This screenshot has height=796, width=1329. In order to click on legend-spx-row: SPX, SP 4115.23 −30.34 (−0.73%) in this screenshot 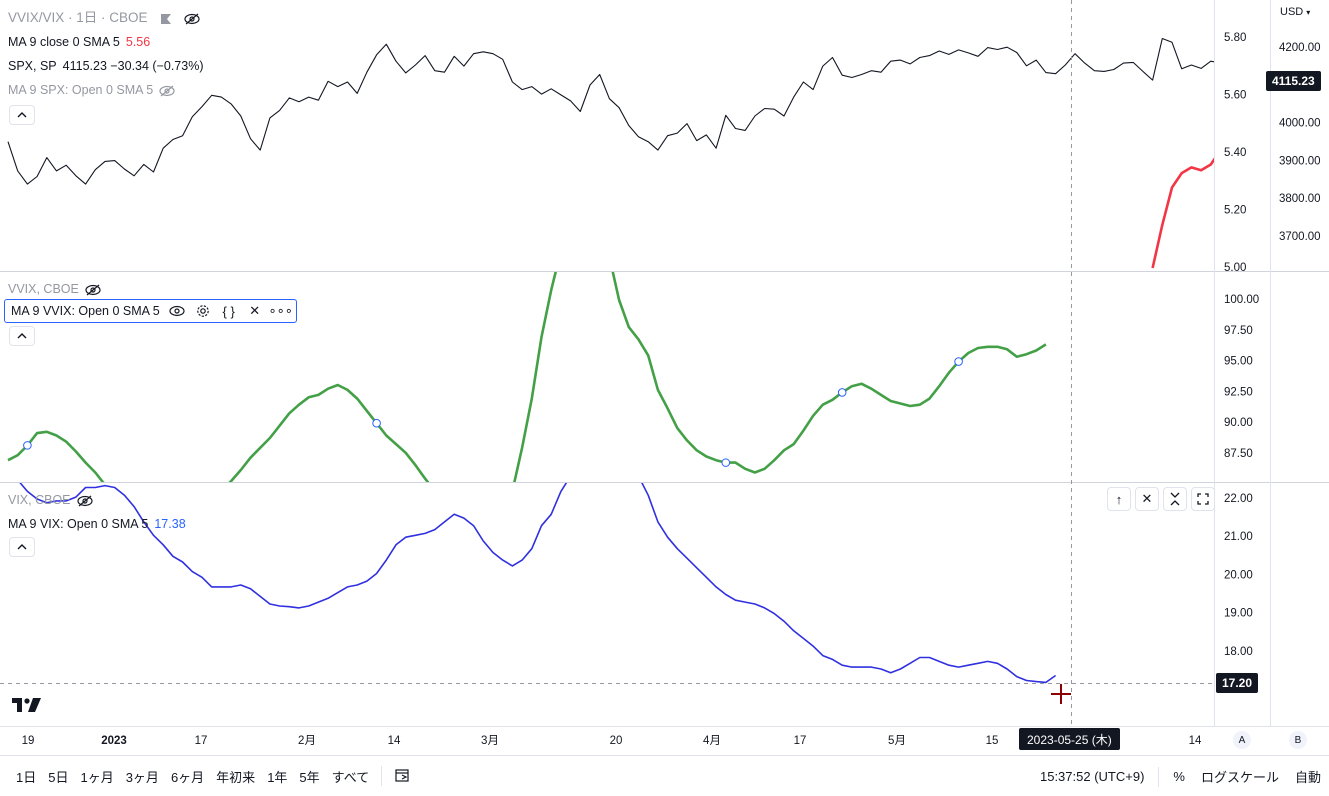, I will do `click(106, 66)`.